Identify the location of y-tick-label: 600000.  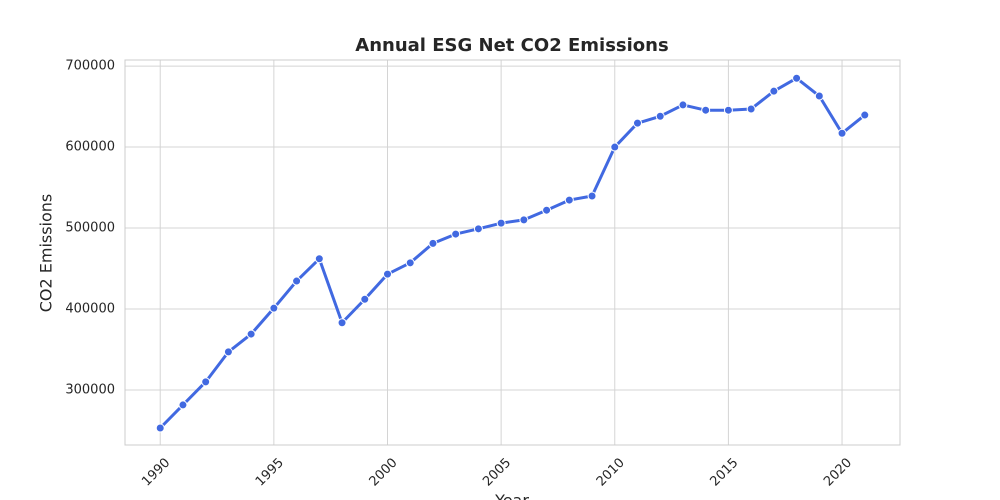
(90, 147).